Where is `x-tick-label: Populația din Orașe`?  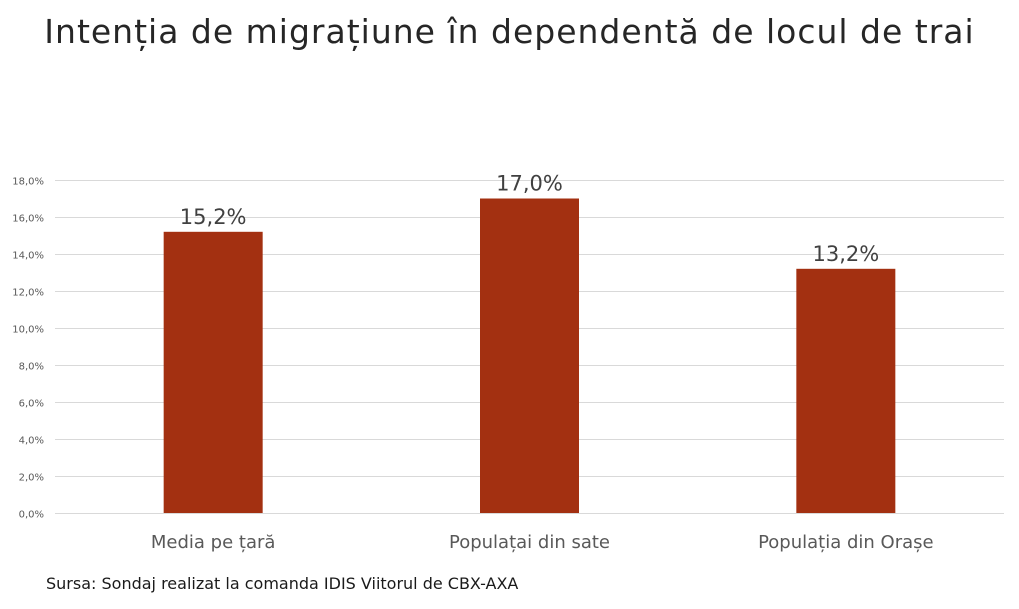
x-tick-label: Populația din Orașe is located at coordinates (846, 542).